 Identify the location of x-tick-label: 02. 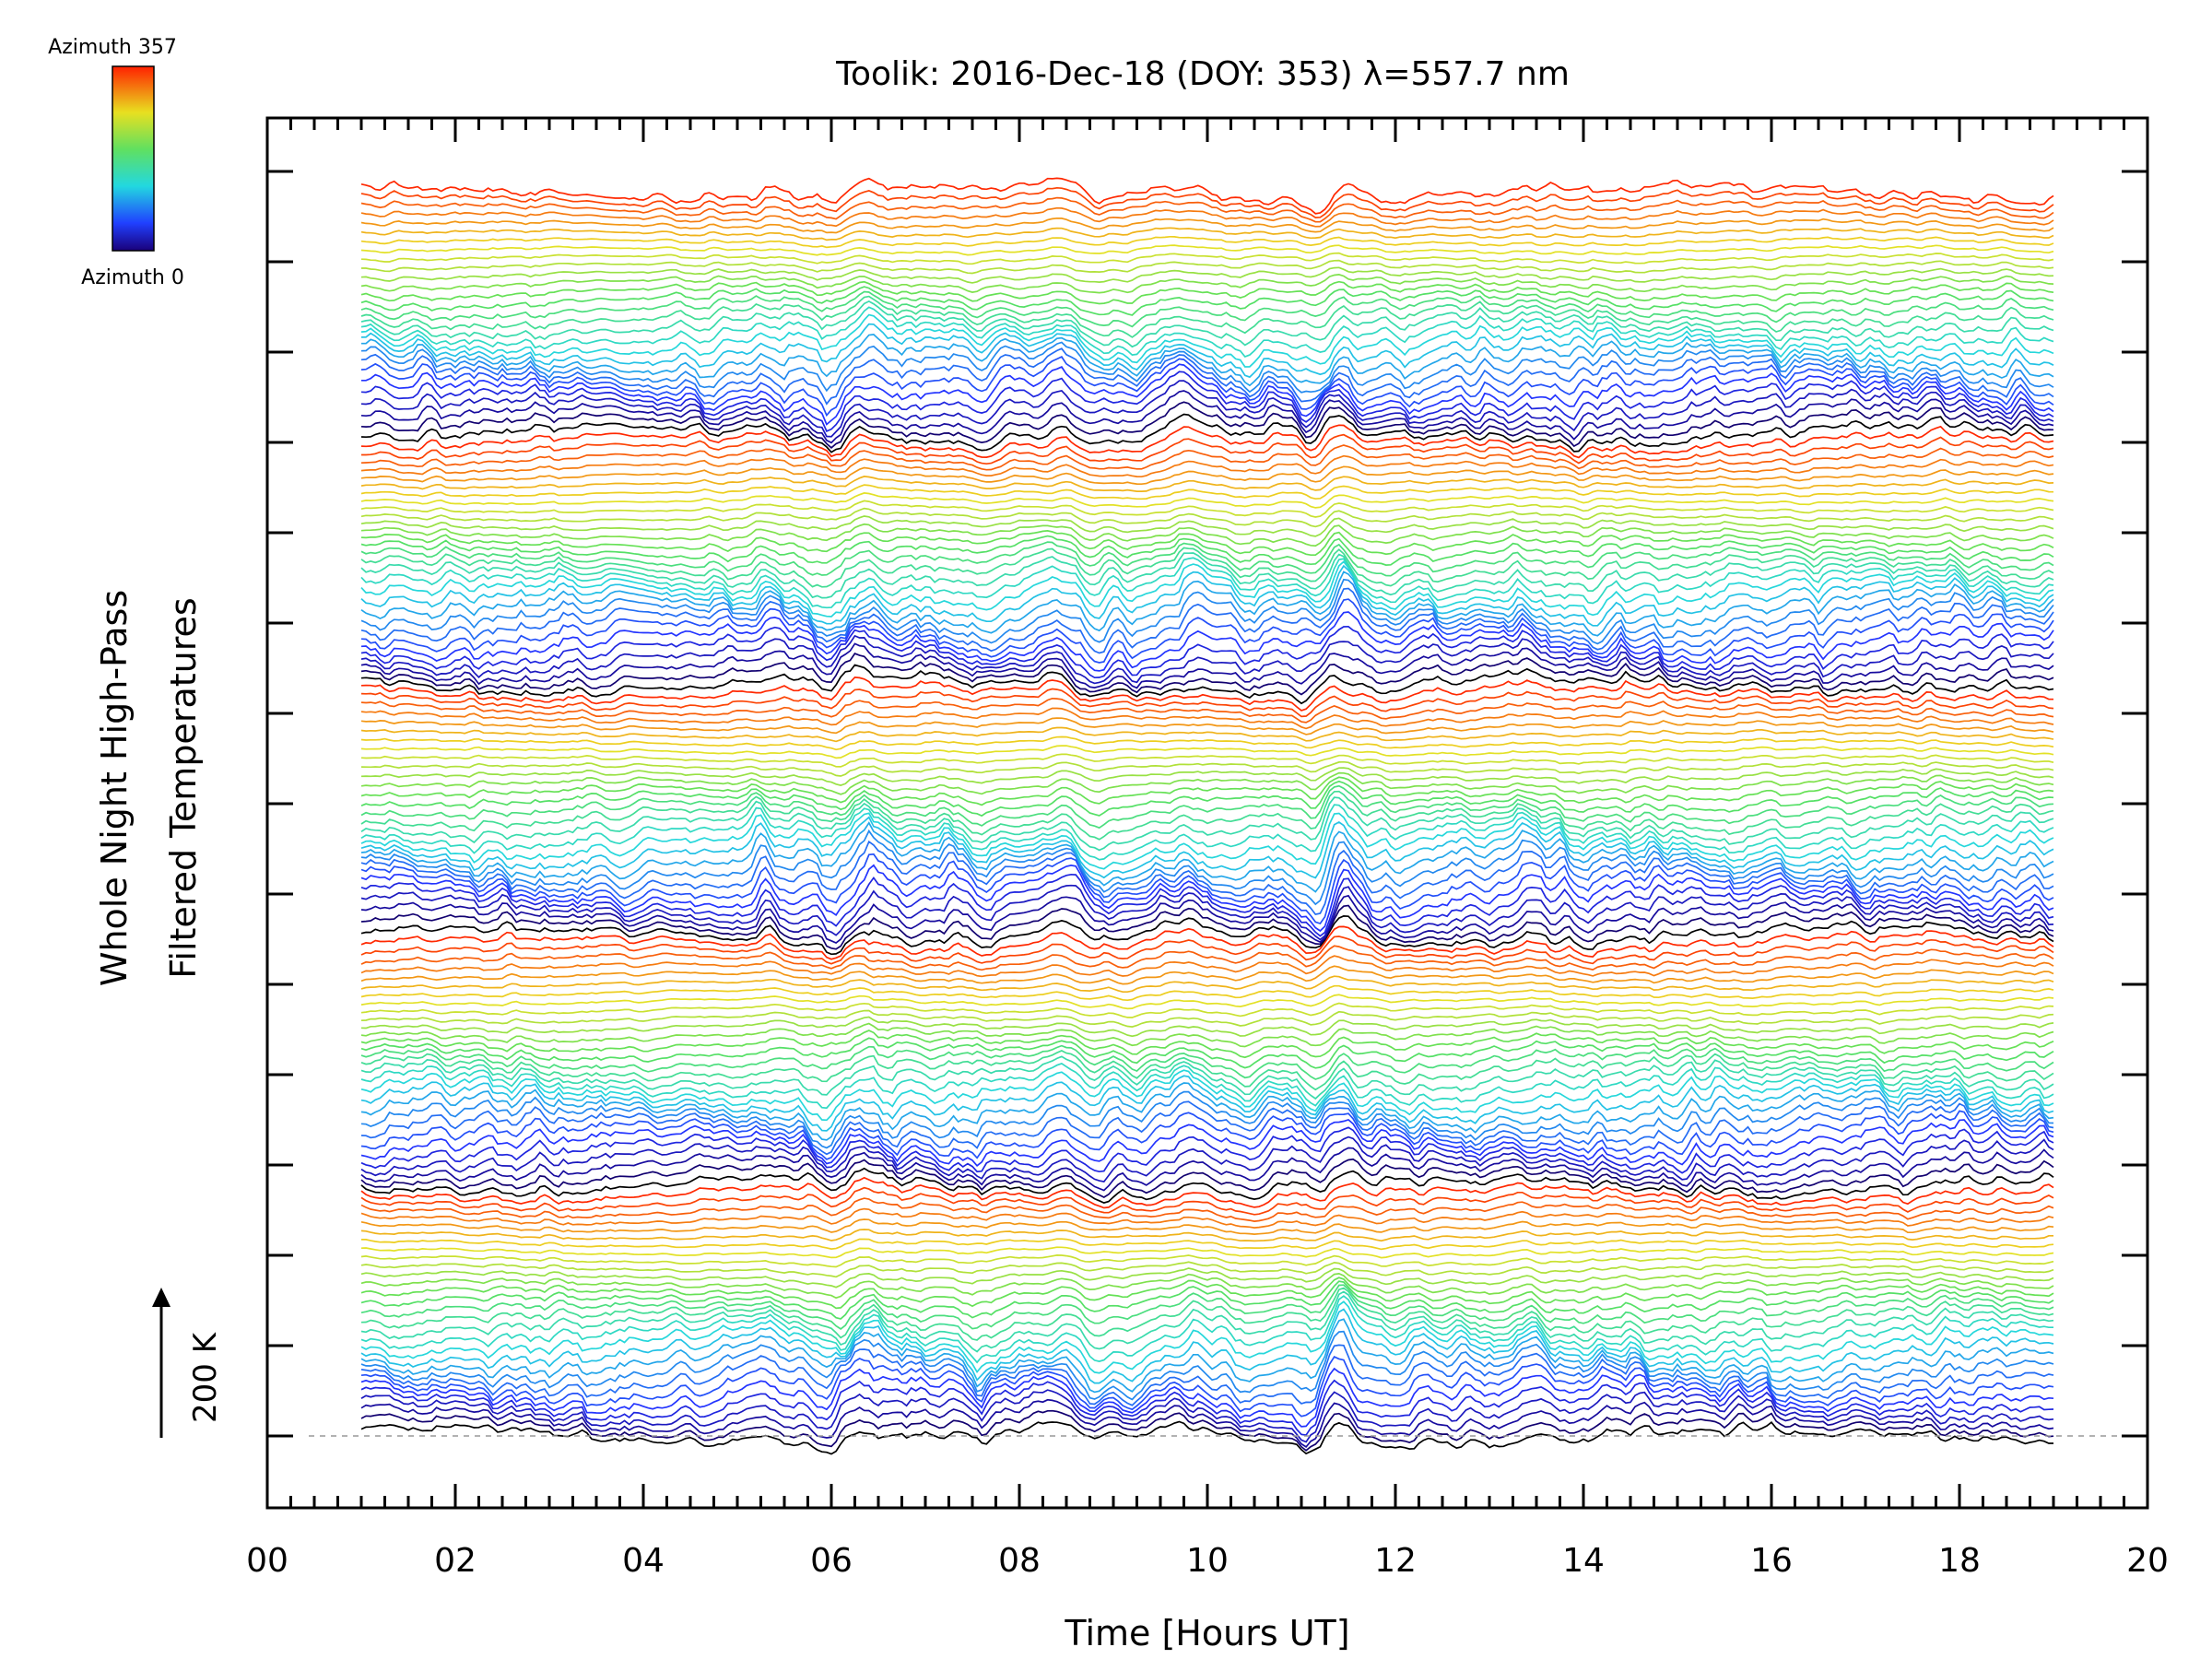
(455, 1561).